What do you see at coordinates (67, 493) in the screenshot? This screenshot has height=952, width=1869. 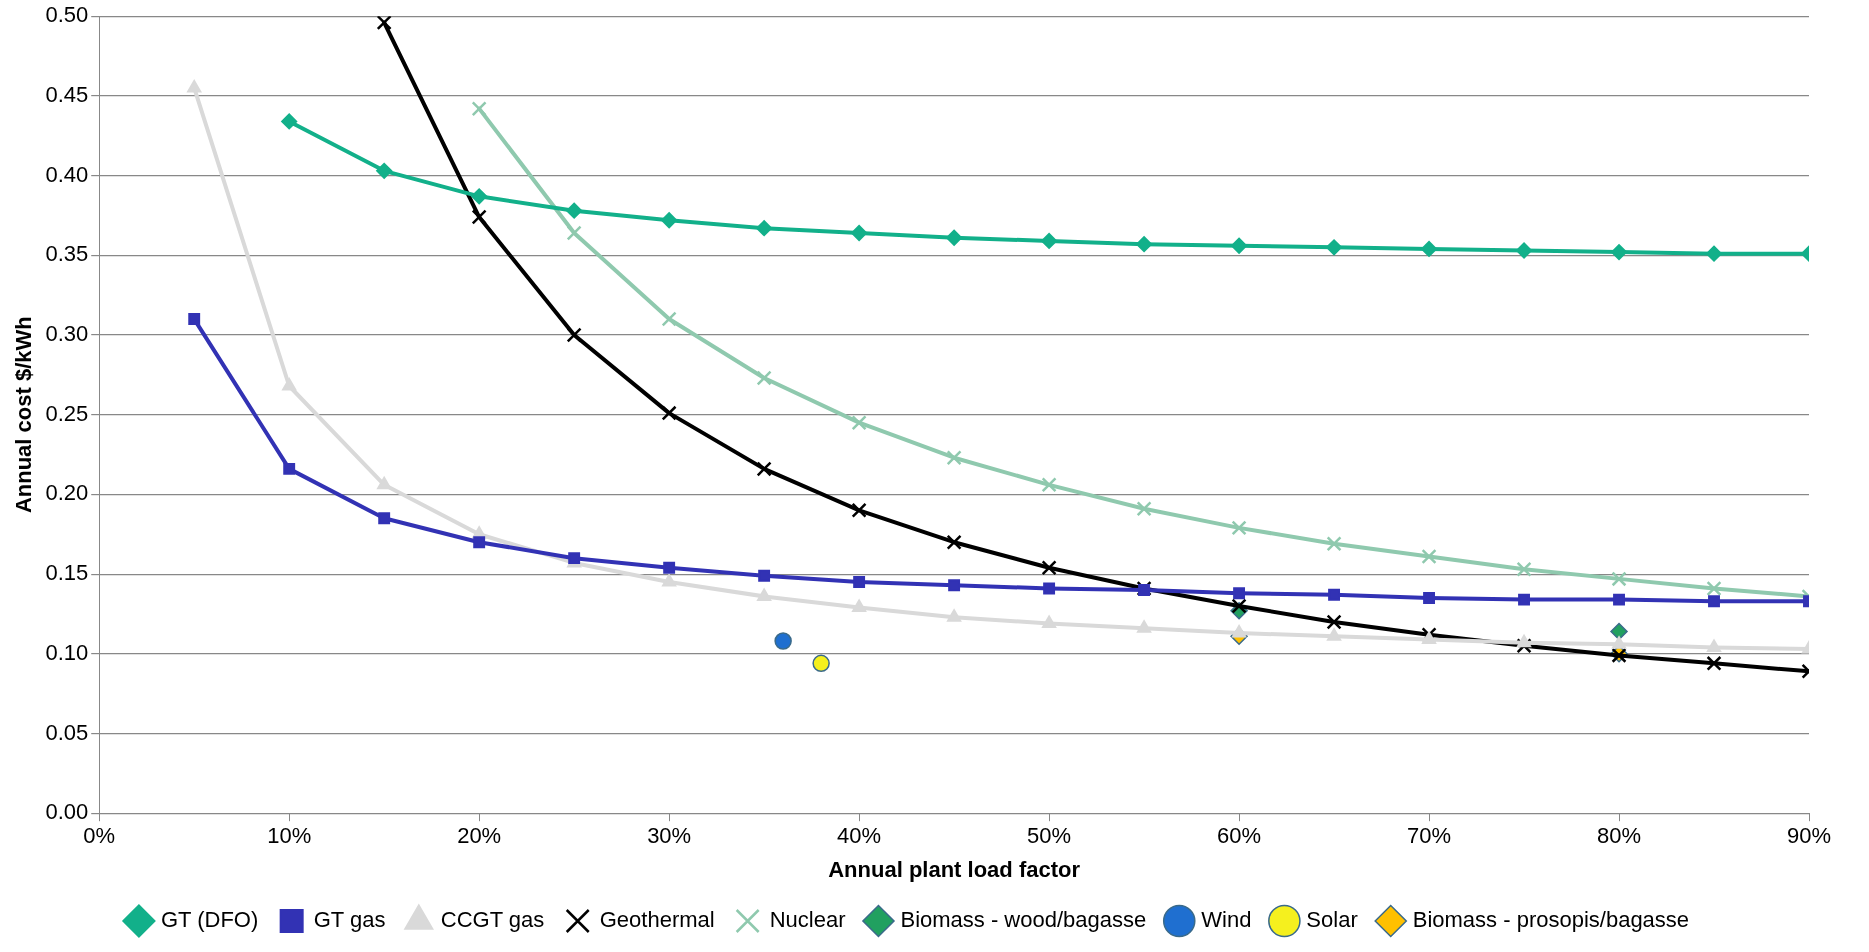 I see `y-tick-label: 0.20` at bounding box center [67, 493].